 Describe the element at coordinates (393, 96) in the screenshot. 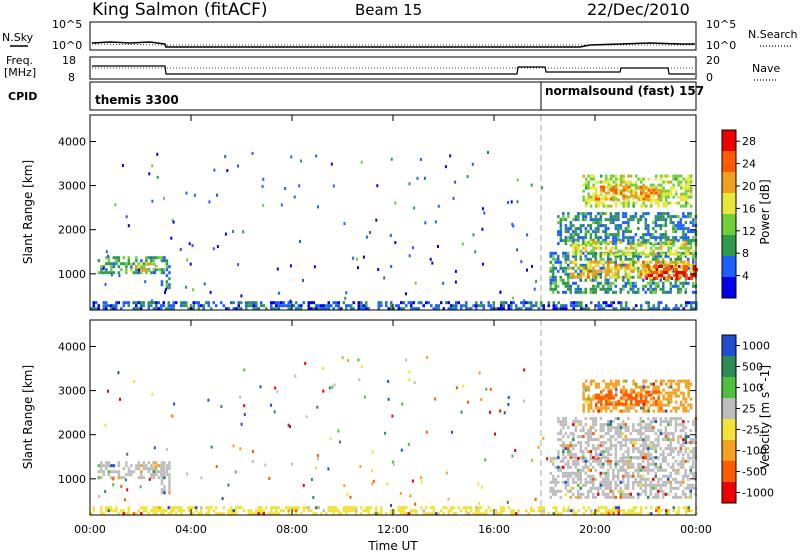

I see `cpid-strip-frame` at that location.